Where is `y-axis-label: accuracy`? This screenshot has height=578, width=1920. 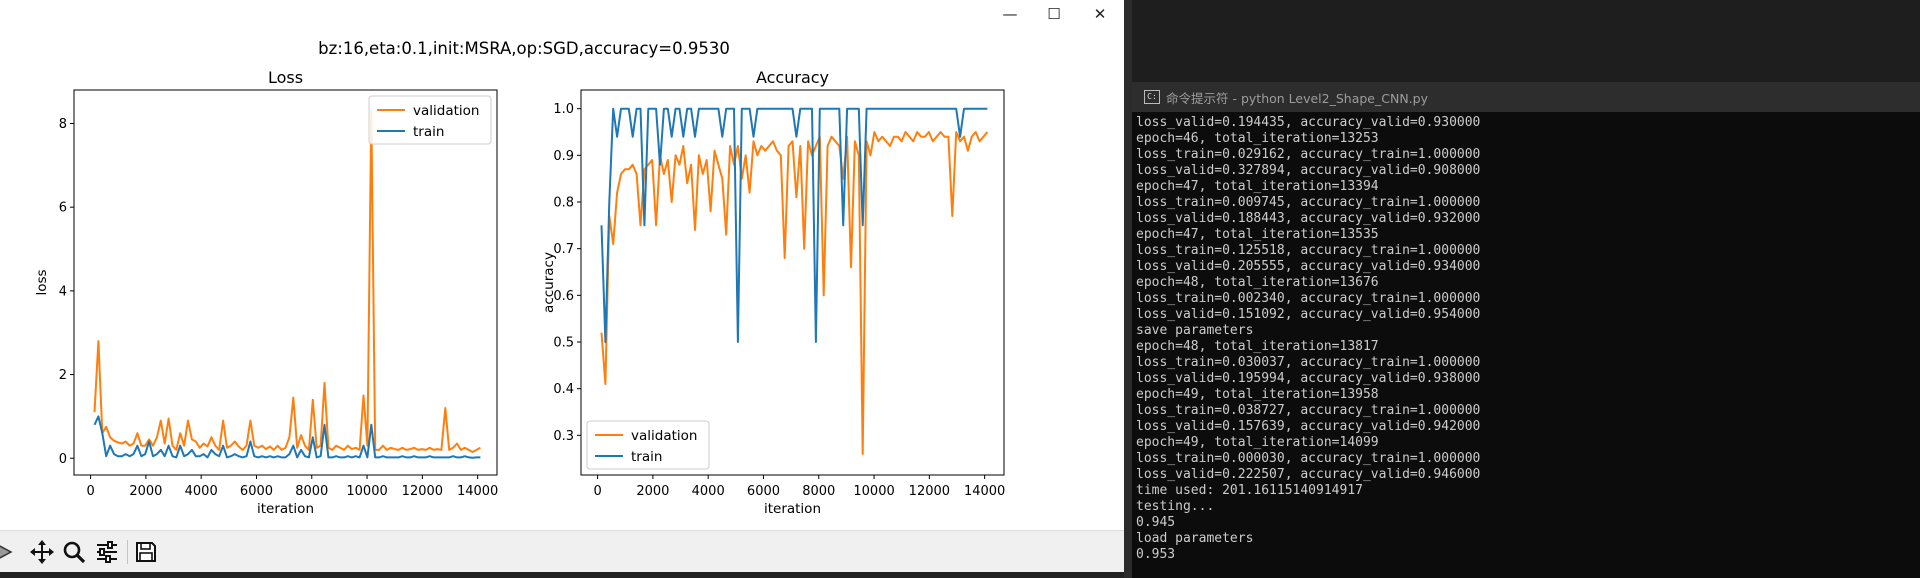 y-axis-label: accuracy is located at coordinates (549, 282).